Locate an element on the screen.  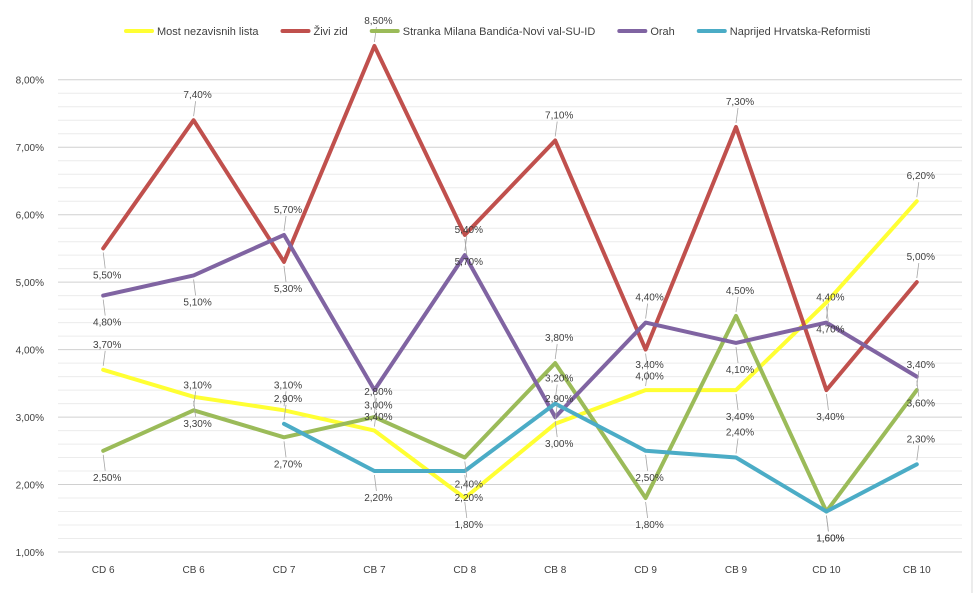
data-label: 4,50% is located at coordinates (740, 291).